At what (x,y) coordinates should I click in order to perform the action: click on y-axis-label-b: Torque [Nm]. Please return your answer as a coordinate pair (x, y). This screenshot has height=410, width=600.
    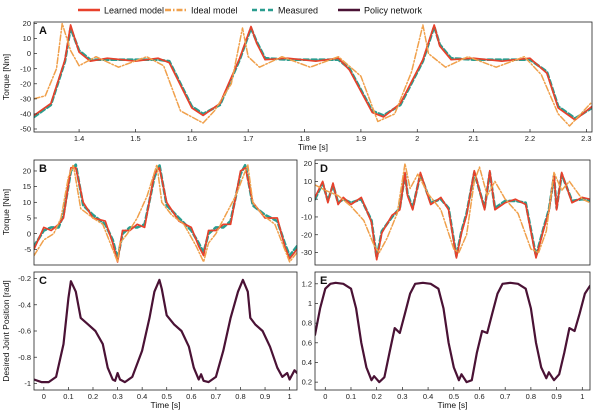
    Looking at the image, I should click on (6, 212).